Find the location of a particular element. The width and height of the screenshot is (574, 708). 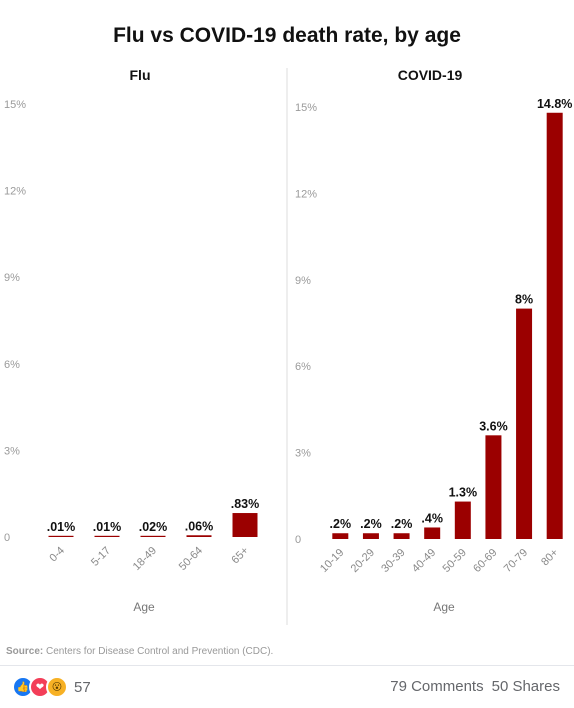

ytick-label-1-4: 12% is located at coordinates (306, 194).